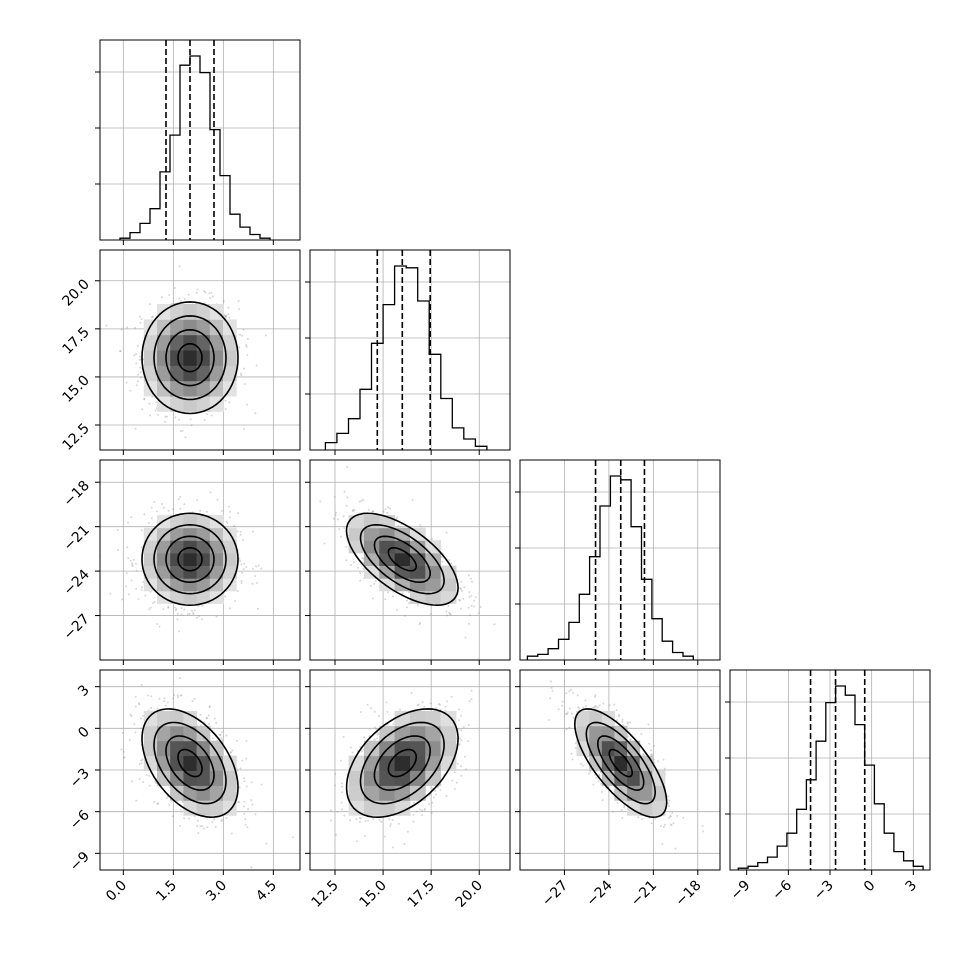 Image resolution: width=970 pixels, height=970 pixels. Describe the element at coordinates (116, 891) in the screenshot. I see `xtick-label-0-0: 0.0` at that location.